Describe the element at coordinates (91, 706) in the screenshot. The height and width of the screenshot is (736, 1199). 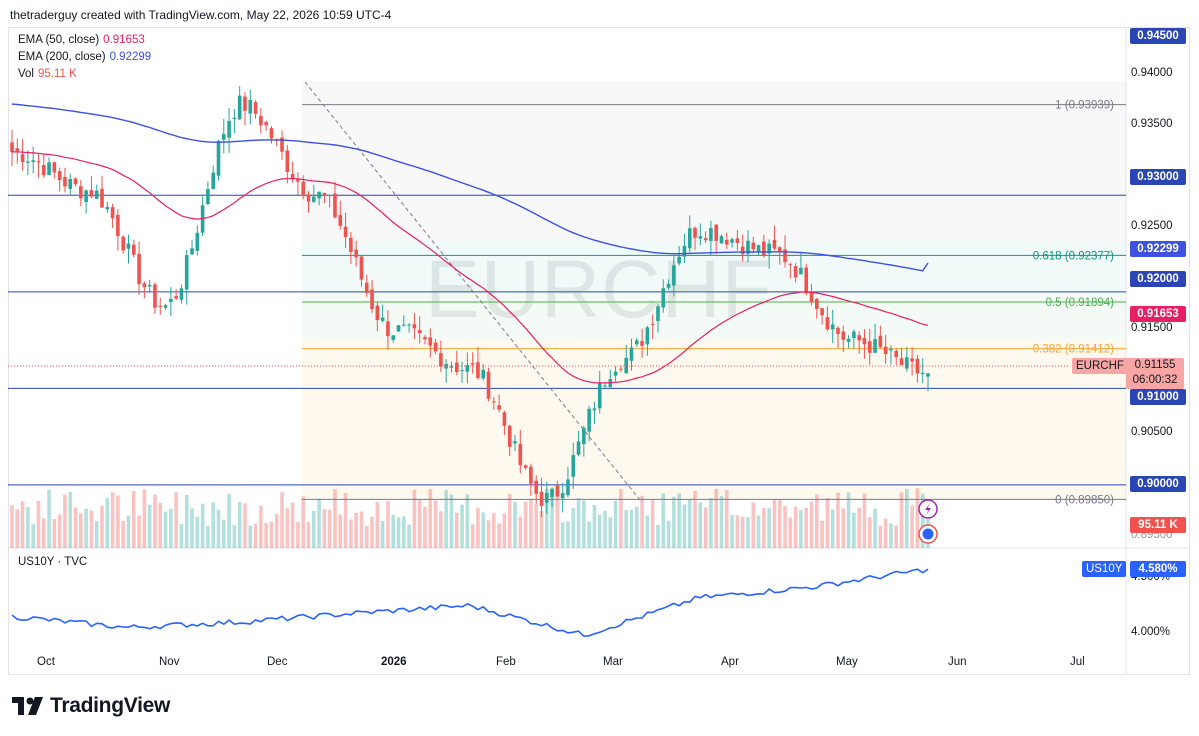
I see `footer-brand: TradingView` at that location.